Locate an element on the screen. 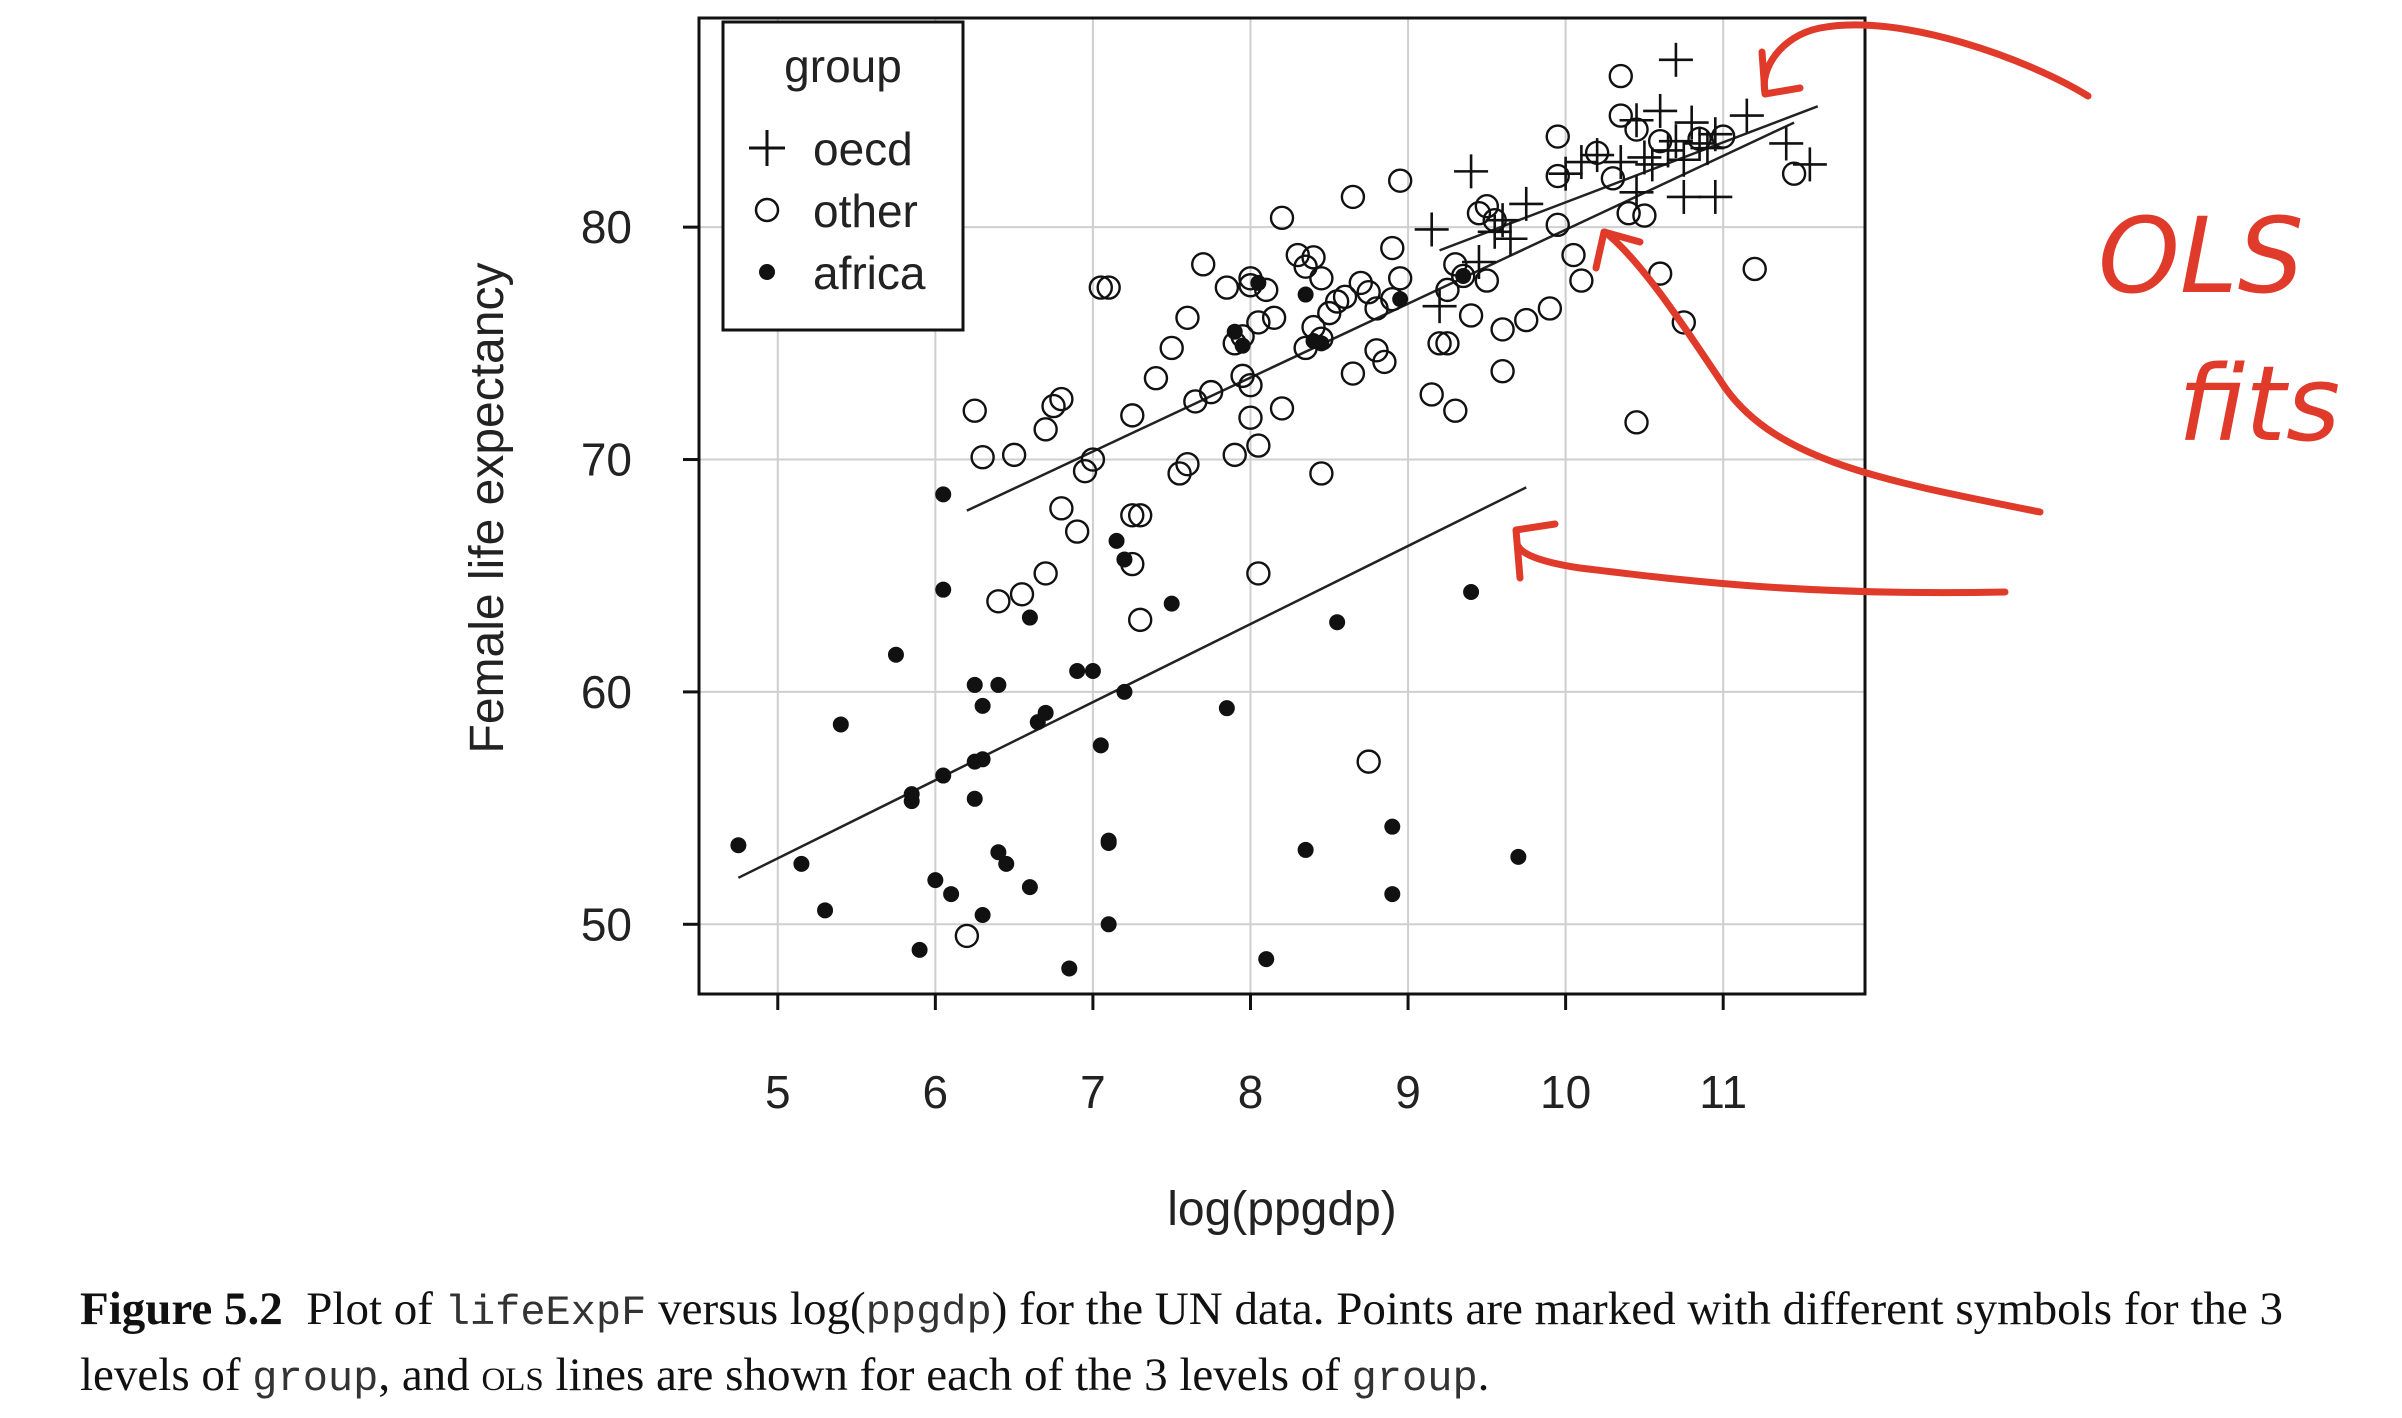 The height and width of the screenshot is (1418, 2402). y-axis-label: Female life expectancy is located at coordinates (487, 508).